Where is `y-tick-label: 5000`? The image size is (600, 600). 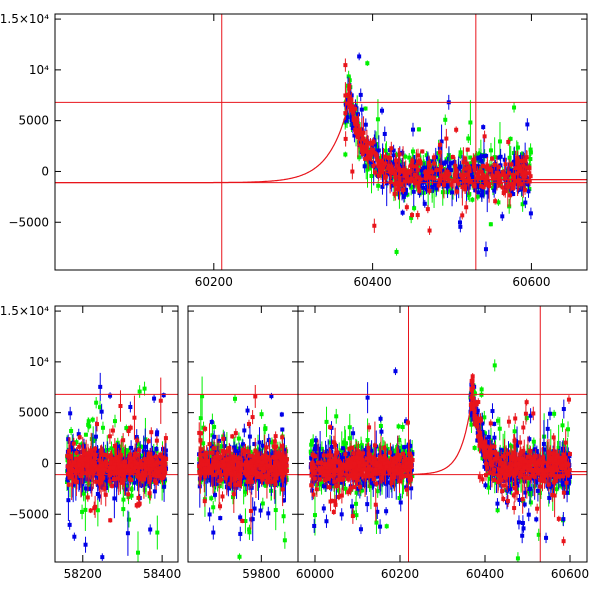
y-tick-label: 5000 is located at coordinates (33, 121).